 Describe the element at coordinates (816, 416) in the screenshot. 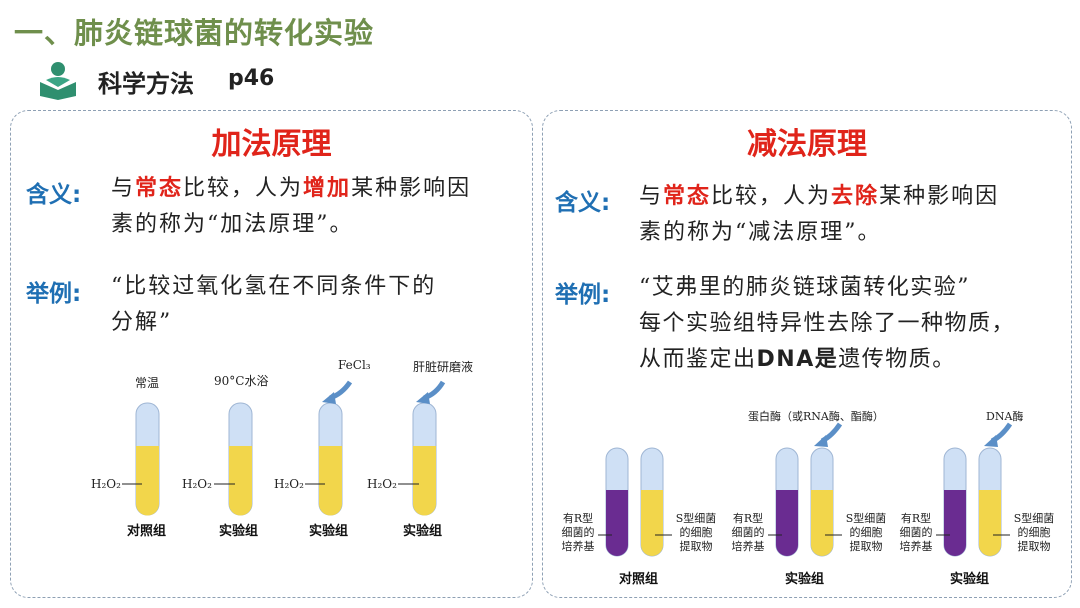

I see `enzyme-added-label: 蛋白酶（或RNA酶、酯酶）` at that location.